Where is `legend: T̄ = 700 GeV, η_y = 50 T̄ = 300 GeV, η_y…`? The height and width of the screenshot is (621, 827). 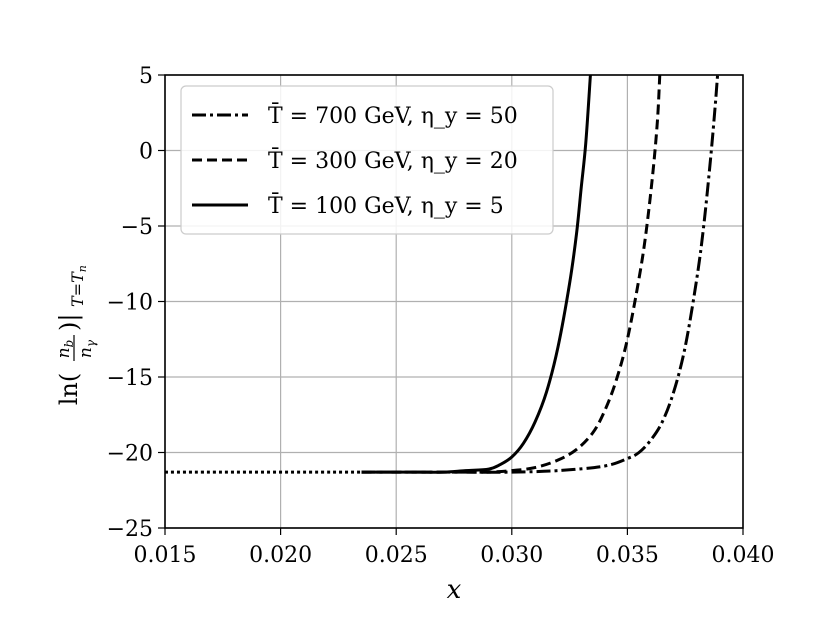
legend: T̄ = 700 GeV, η_y = 50 T̄ = 300 GeV, η_y… is located at coordinates (367, 160).